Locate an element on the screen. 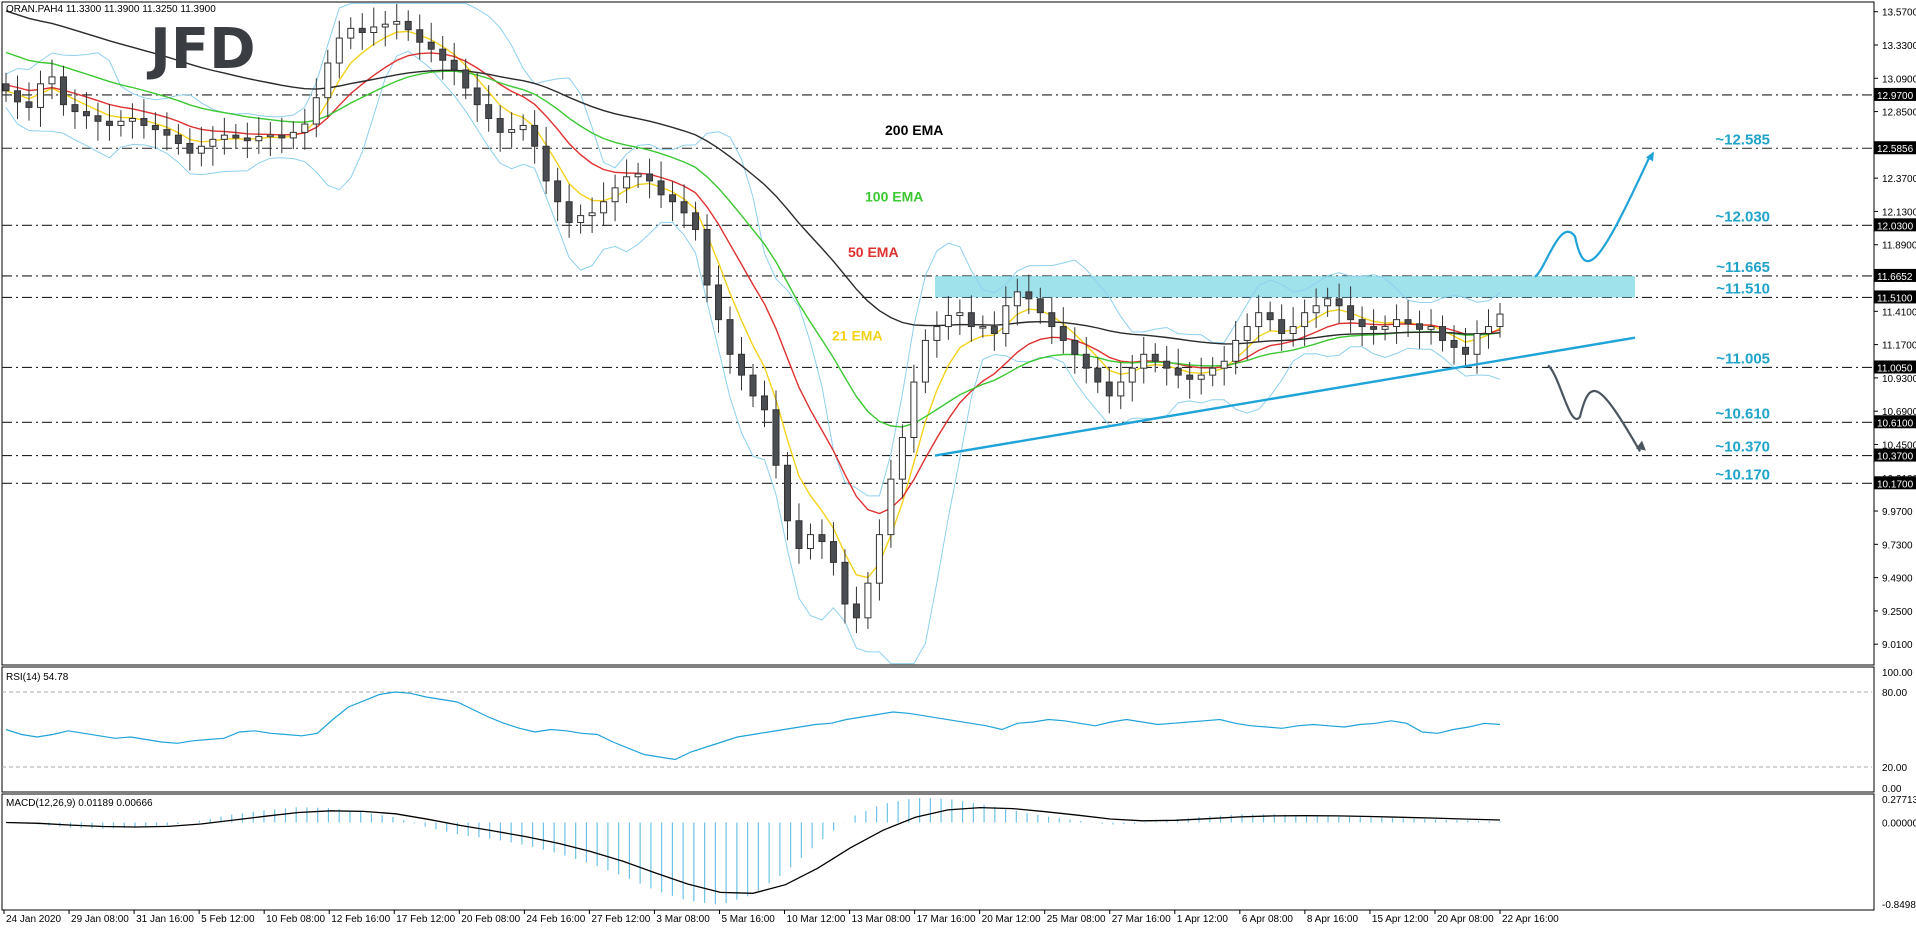 Image resolution: width=1916 pixels, height=928 pixels. x-tick-label: 8 Apr 16:00 is located at coordinates (1333, 919).